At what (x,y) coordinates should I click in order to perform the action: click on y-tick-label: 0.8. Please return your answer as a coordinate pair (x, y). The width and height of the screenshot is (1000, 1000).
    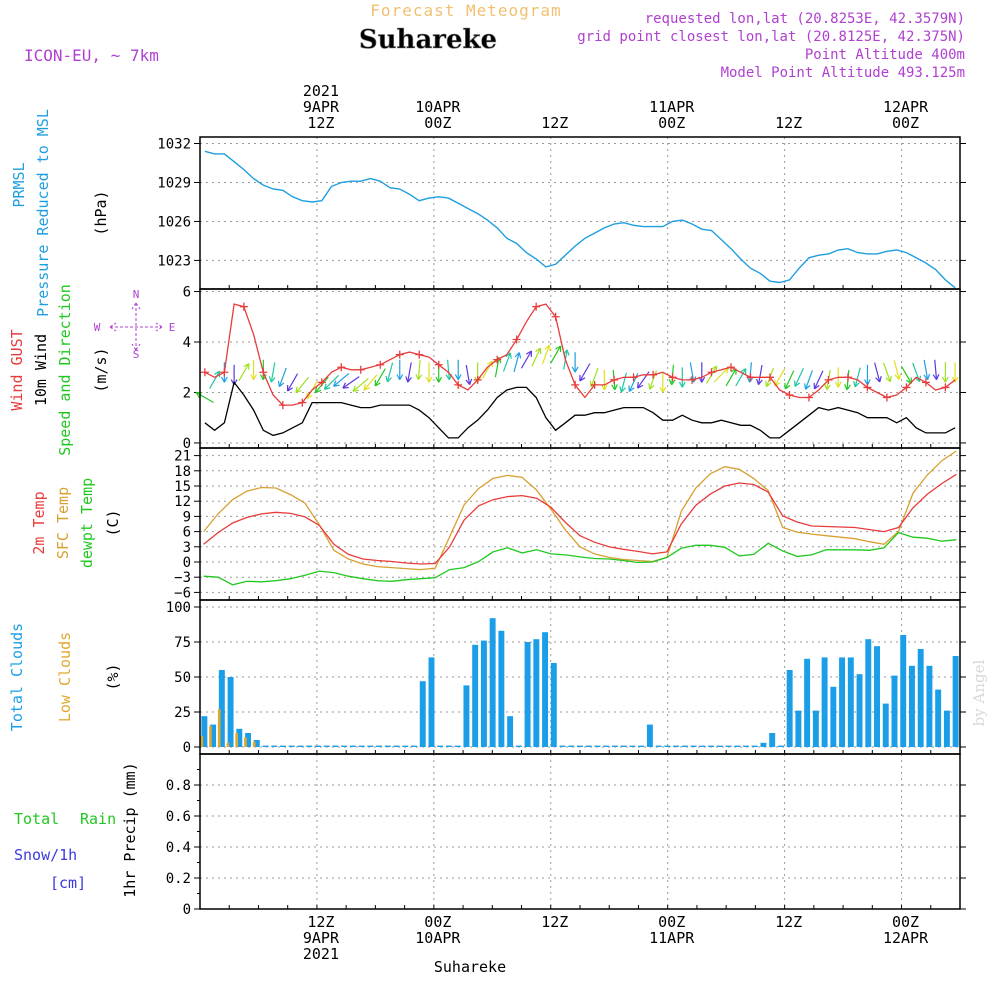
    Looking at the image, I should click on (178, 786).